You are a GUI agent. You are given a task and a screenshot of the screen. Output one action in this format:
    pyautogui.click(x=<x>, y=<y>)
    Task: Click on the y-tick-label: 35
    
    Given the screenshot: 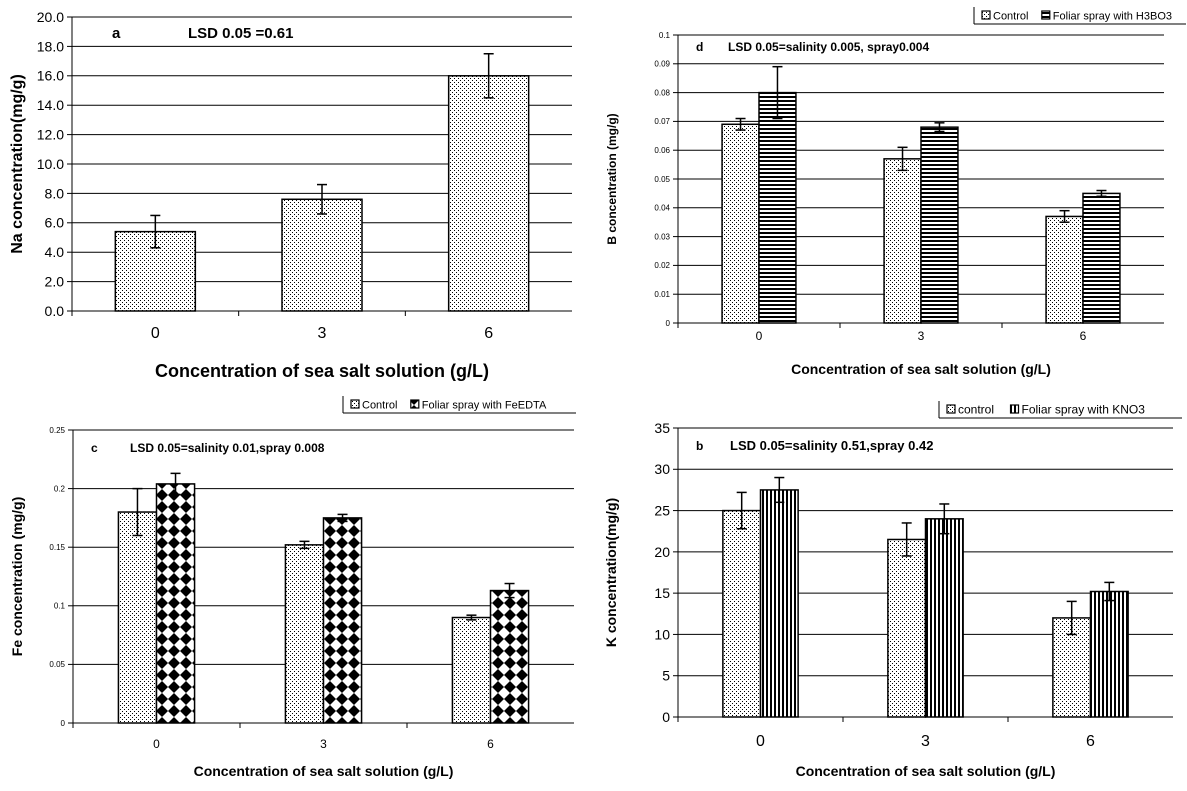 What is the action you would take?
    pyautogui.click(x=662, y=428)
    